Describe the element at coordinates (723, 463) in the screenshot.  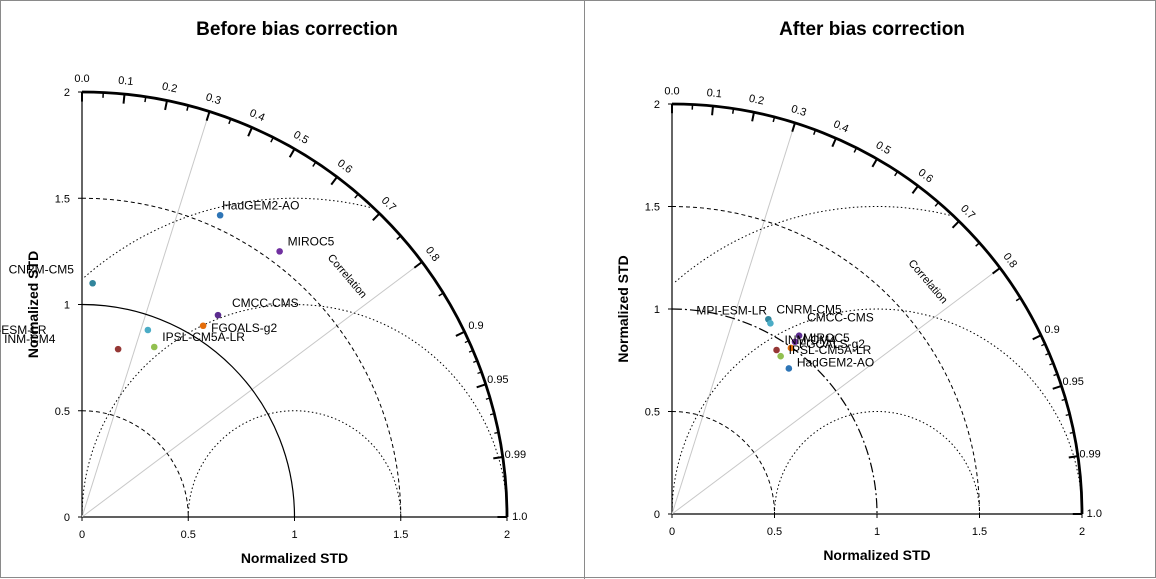
I see `std-arc` at that location.